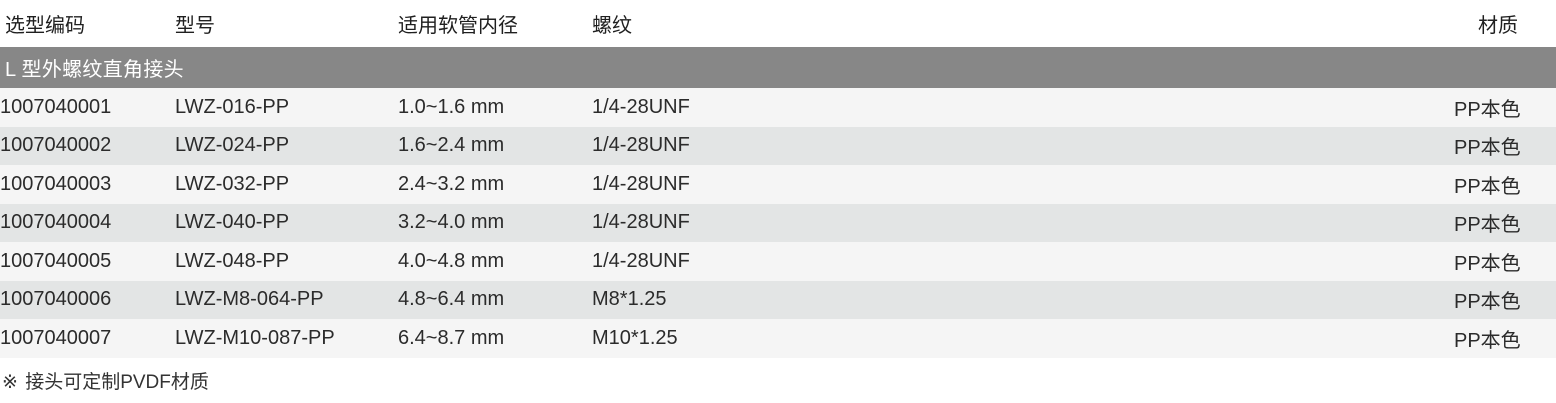 This screenshot has width=1556, height=403. What do you see at coordinates (495, 222) in the screenshot?
I see `cell-hose-id: 3.2~4.0 mm` at bounding box center [495, 222].